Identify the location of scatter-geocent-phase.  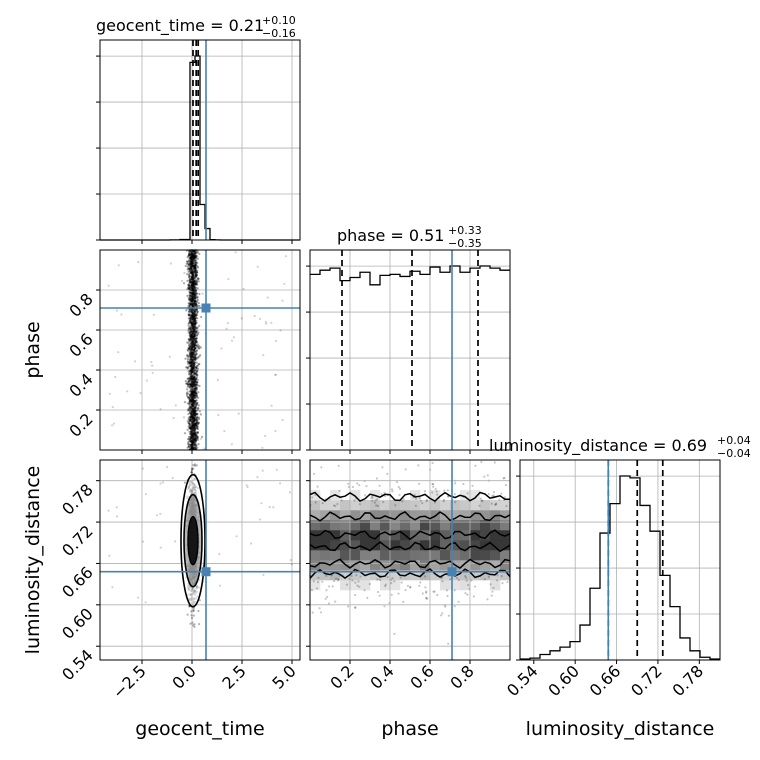
(197, 350).